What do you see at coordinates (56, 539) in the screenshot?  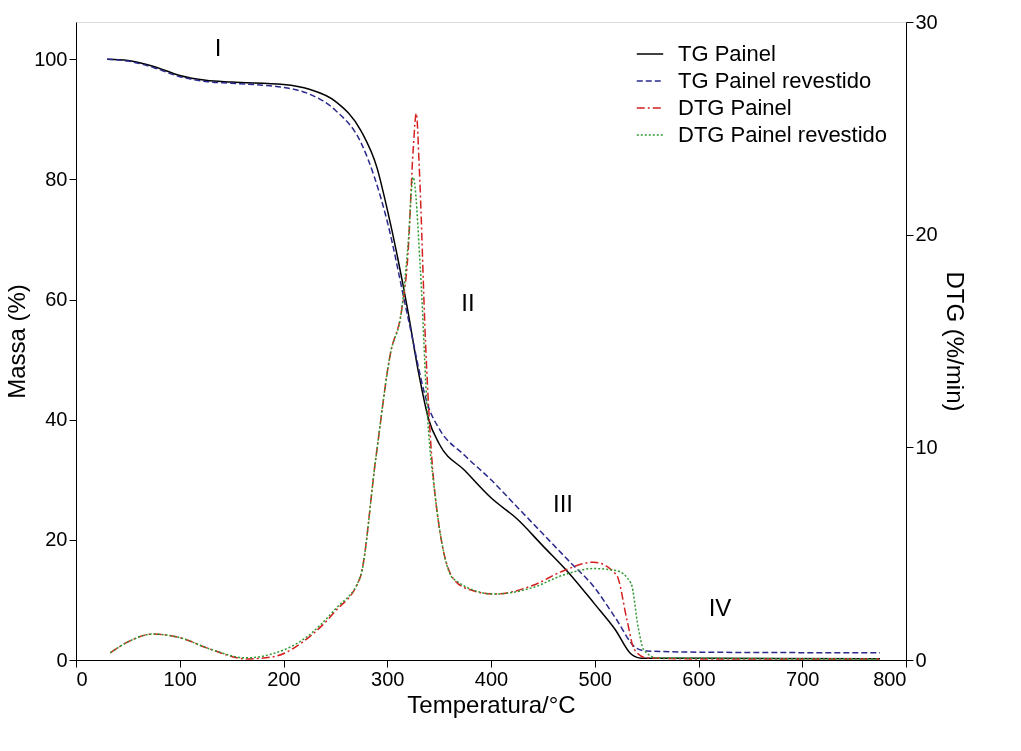 I see `y-tick-label: 20` at bounding box center [56, 539].